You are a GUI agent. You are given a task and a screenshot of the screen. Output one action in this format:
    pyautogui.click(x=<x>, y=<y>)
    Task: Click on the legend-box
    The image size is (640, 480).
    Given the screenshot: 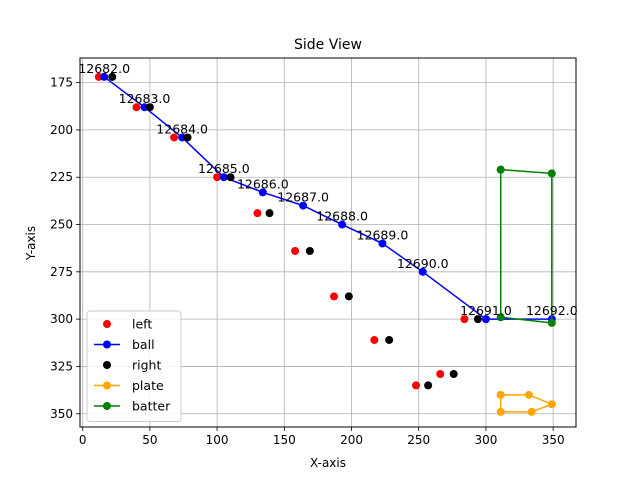 What is the action you would take?
    pyautogui.click(x=134, y=366)
    